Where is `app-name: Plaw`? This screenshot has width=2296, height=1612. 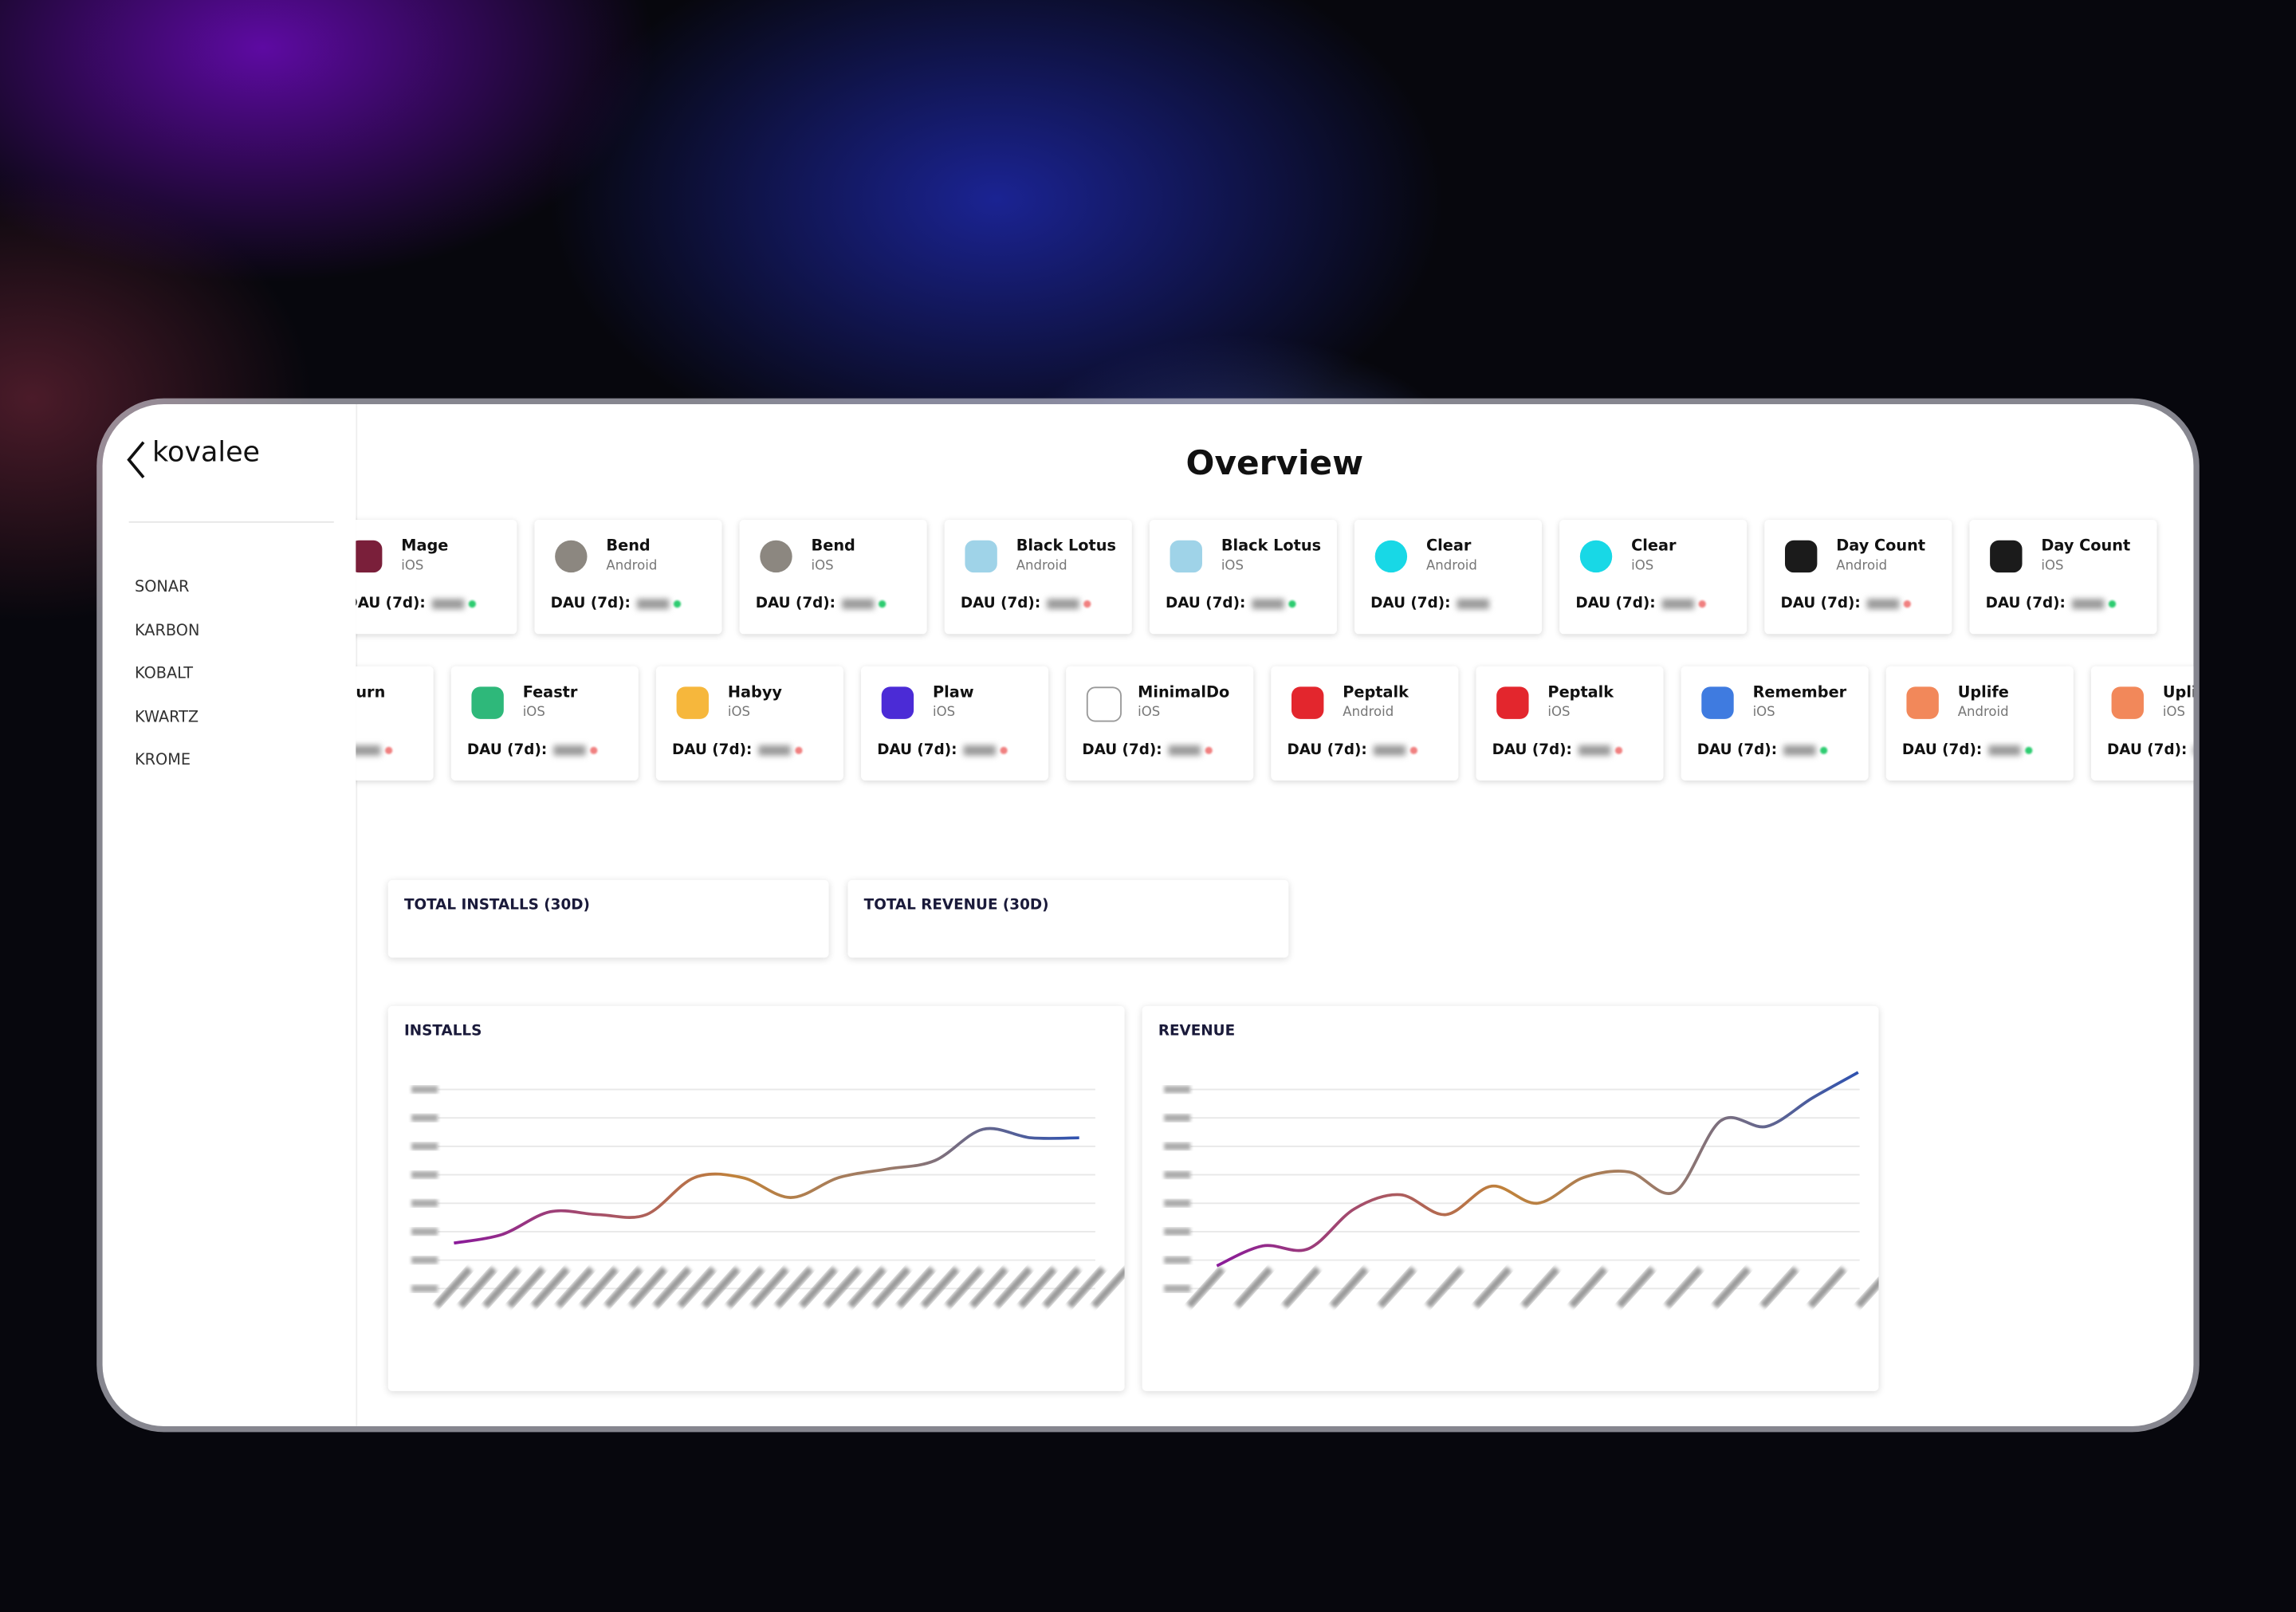 app-name: Plaw is located at coordinates (953, 692).